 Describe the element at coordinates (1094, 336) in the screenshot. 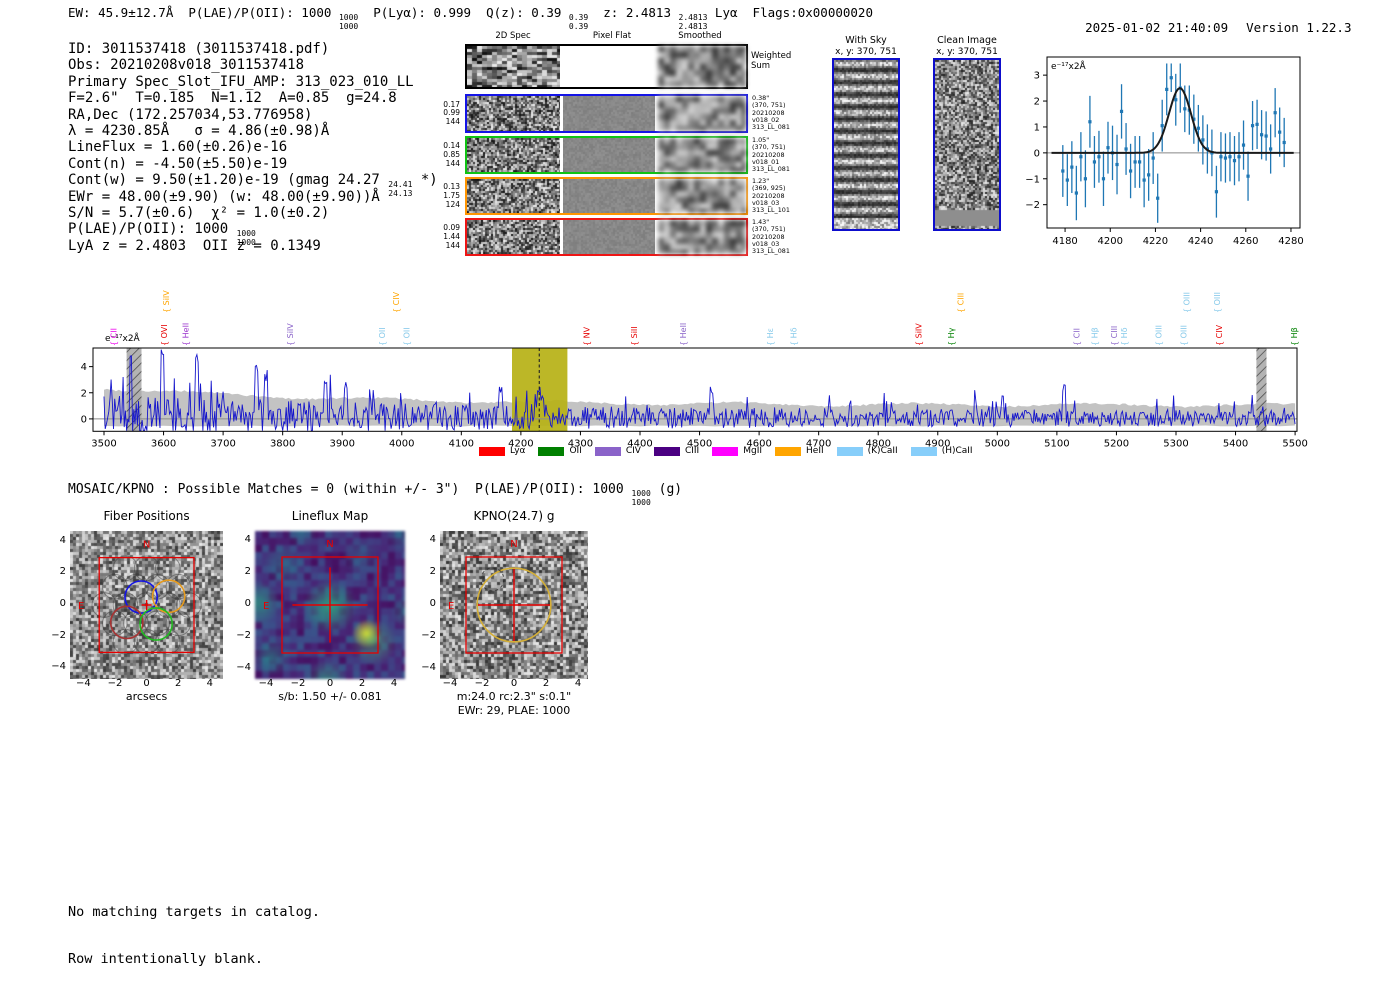

I see `emission-line-label: { Hβ` at that location.